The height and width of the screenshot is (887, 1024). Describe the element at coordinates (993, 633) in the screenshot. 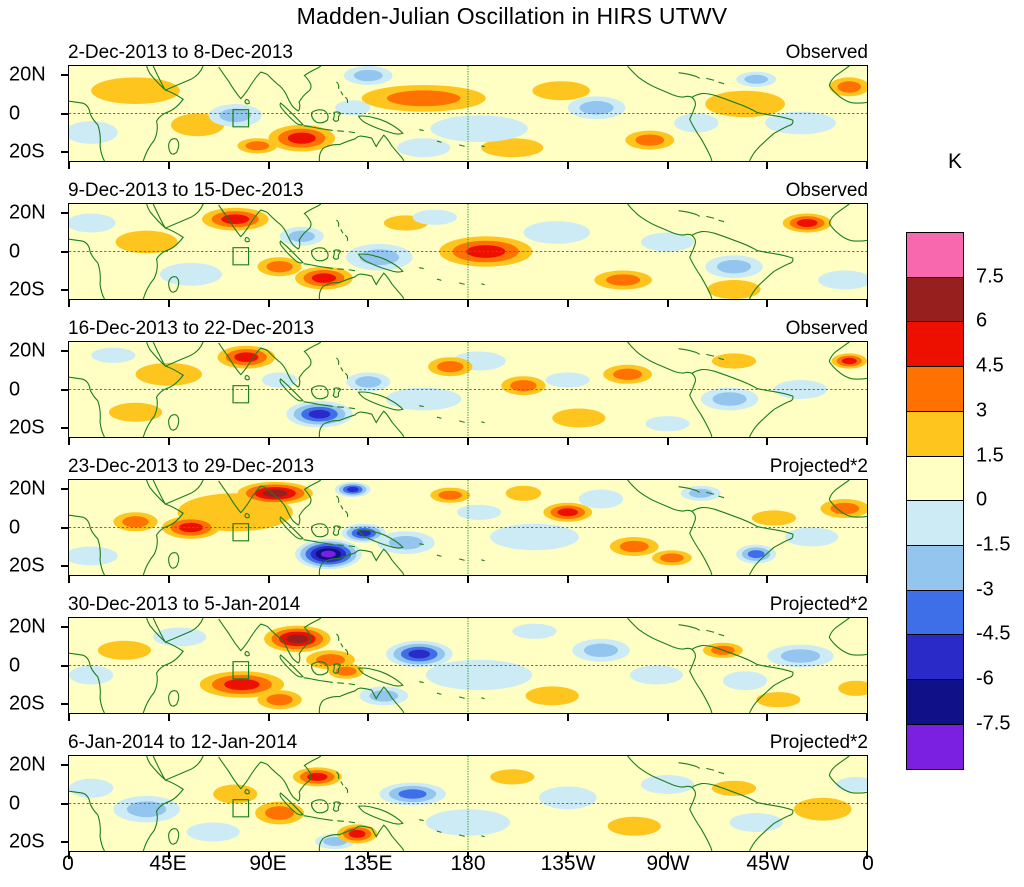

I see `colorbar-tick-label: -4.5` at that location.